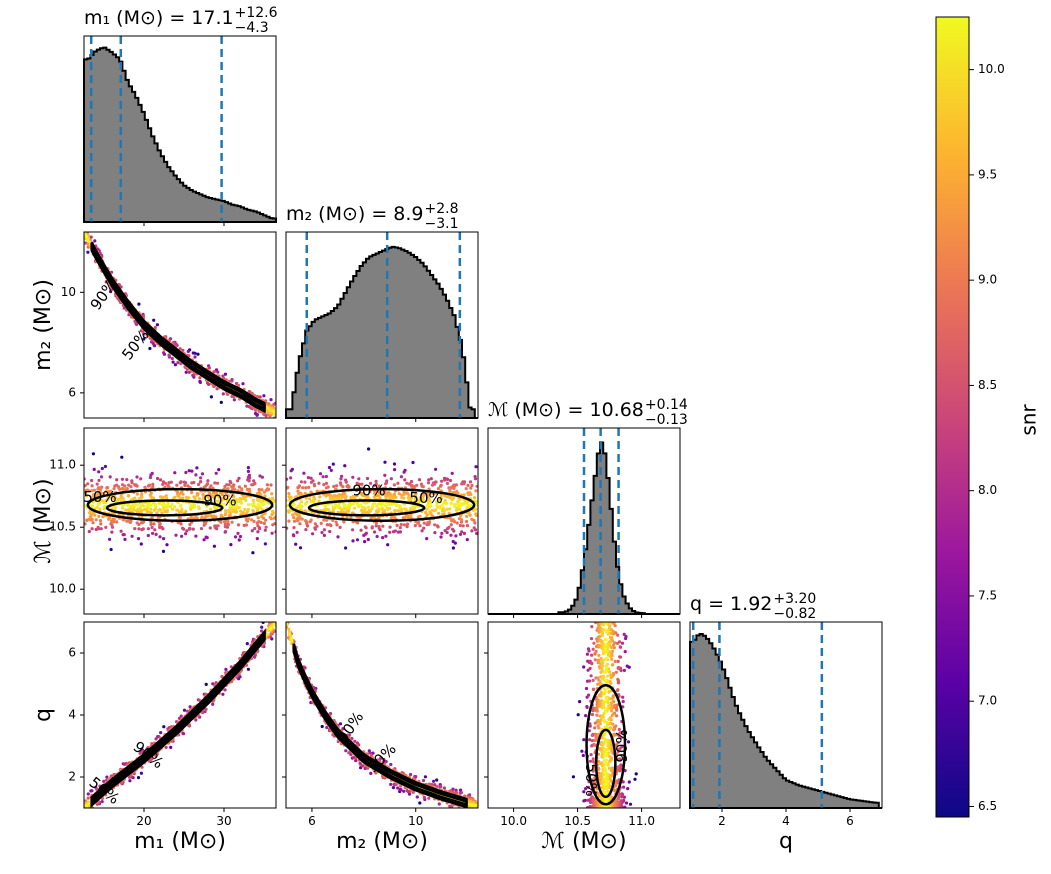  I want to click on title-main: m₂ (M⊙) = 8.9, so click(355, 214).